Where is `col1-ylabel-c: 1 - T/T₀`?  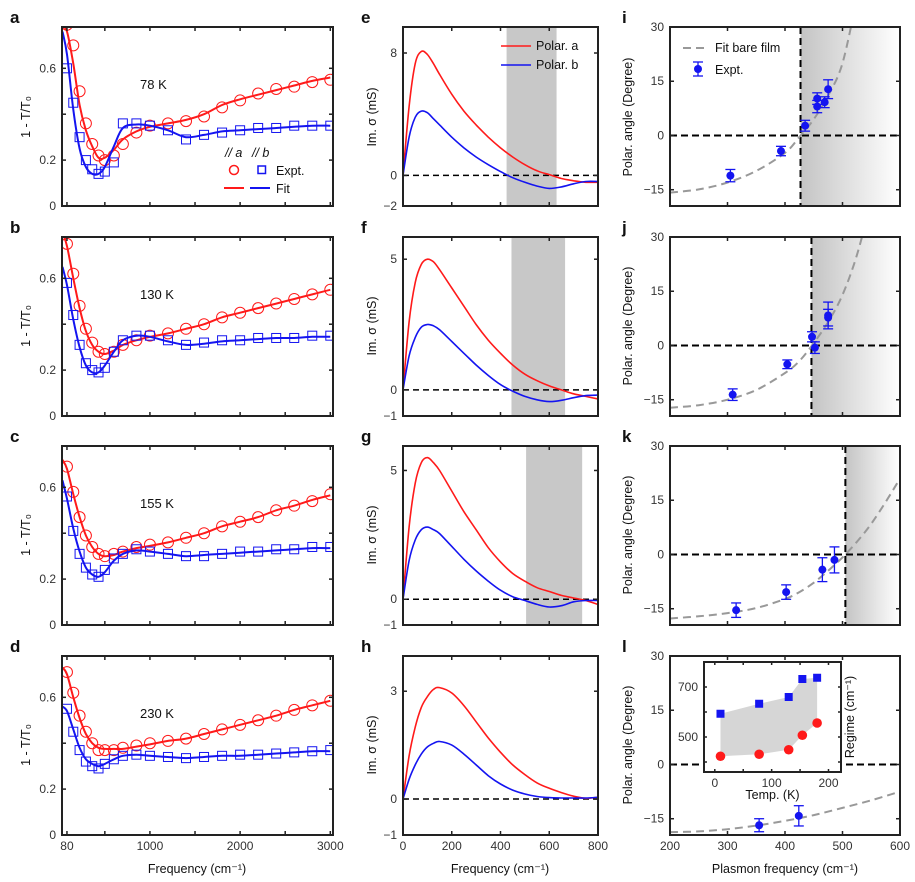
col1-ylabel-c: 1 - T/T₀ is located at coordinates (26, 535).